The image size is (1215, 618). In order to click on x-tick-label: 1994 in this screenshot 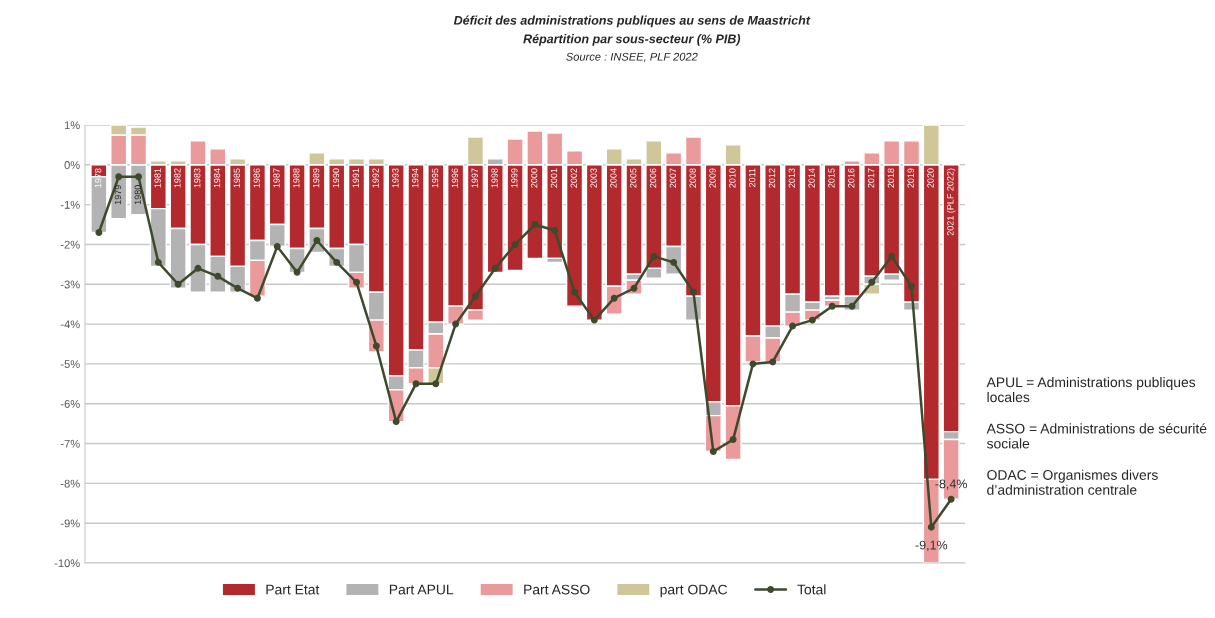, I will do `click(415, 178)`.